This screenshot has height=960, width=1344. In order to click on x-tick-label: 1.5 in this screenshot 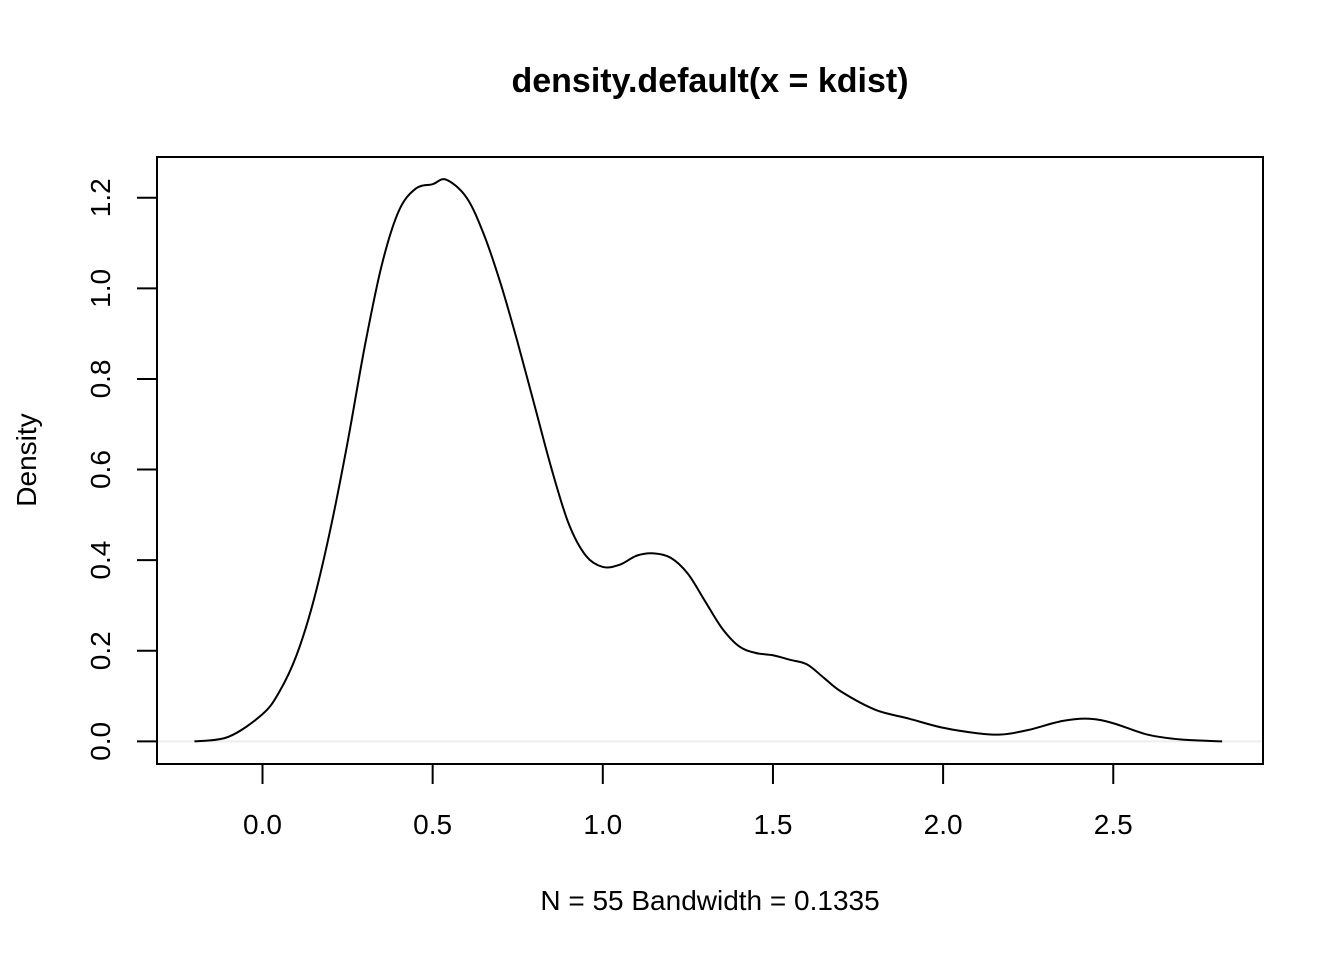, I will do `click(772, 824)`.